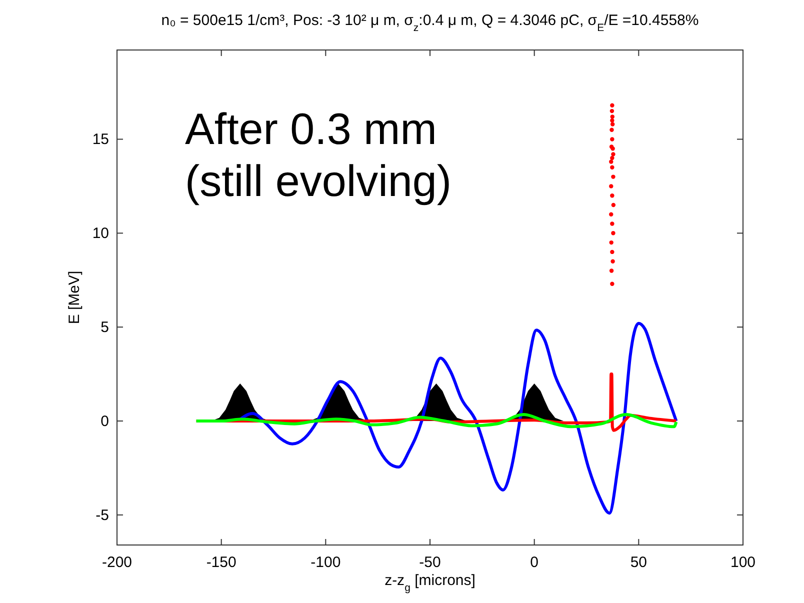 The width and height of the screenshot is (804, 603). Describe the element at coordinates (74, 297) in the screenshot. I see `y-axis-title: E [MeV]` at that location.